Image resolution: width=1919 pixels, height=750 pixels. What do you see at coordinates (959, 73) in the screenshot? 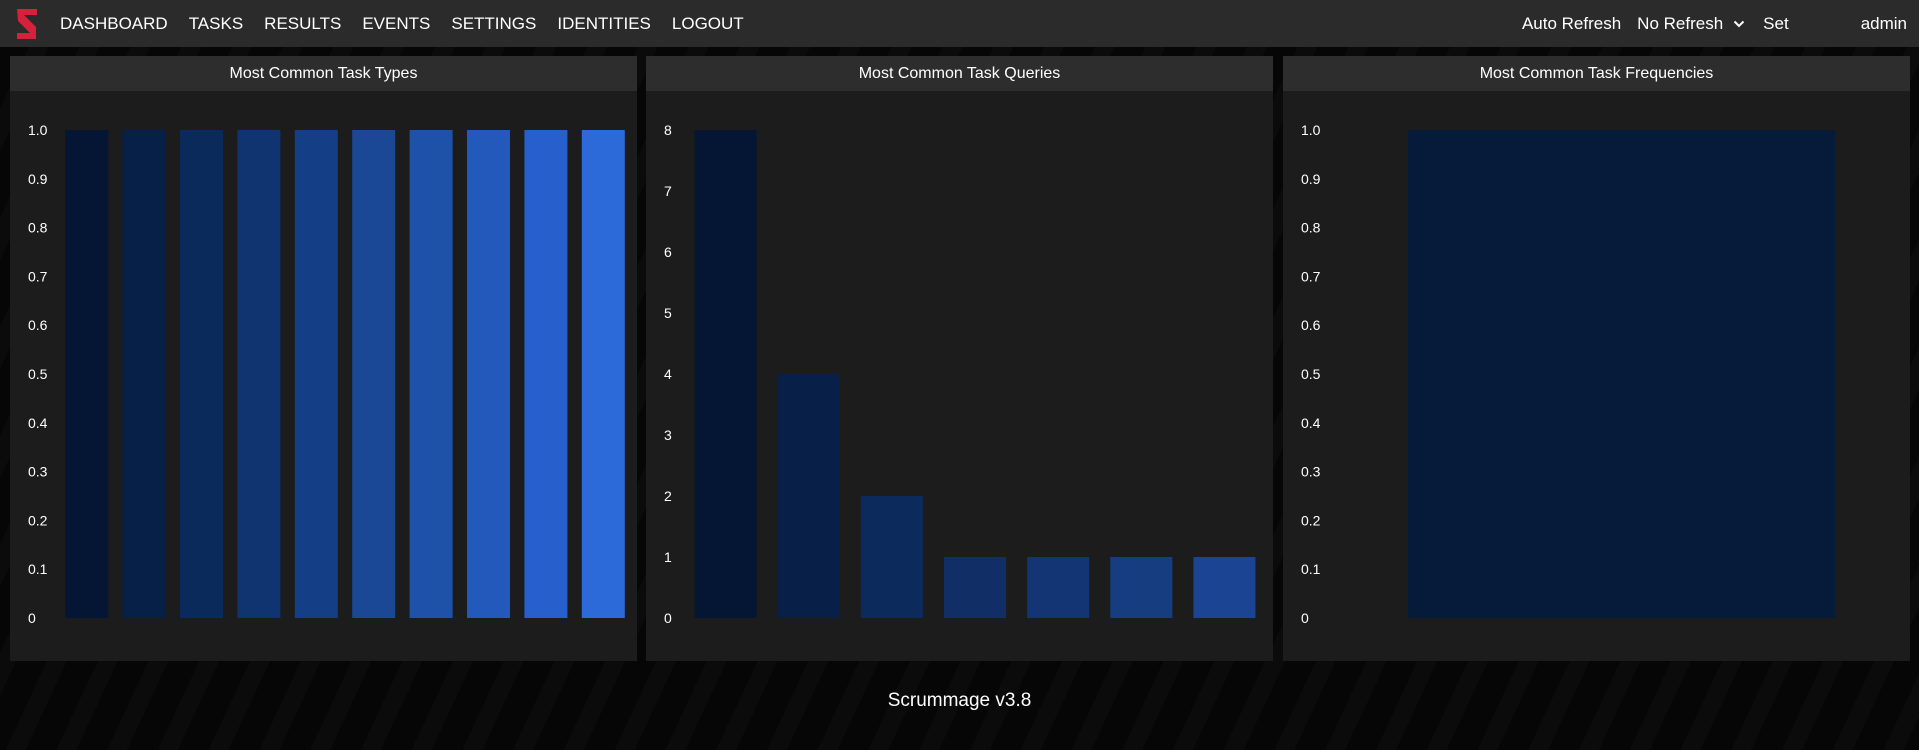
I see `panel-title: Most Common Task Queries` at bounding box center [959, 73].